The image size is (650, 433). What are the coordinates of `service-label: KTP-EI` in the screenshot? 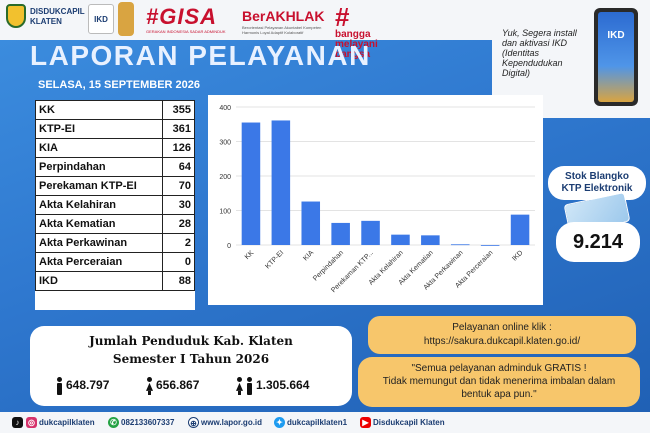 It's located at (99, 129).